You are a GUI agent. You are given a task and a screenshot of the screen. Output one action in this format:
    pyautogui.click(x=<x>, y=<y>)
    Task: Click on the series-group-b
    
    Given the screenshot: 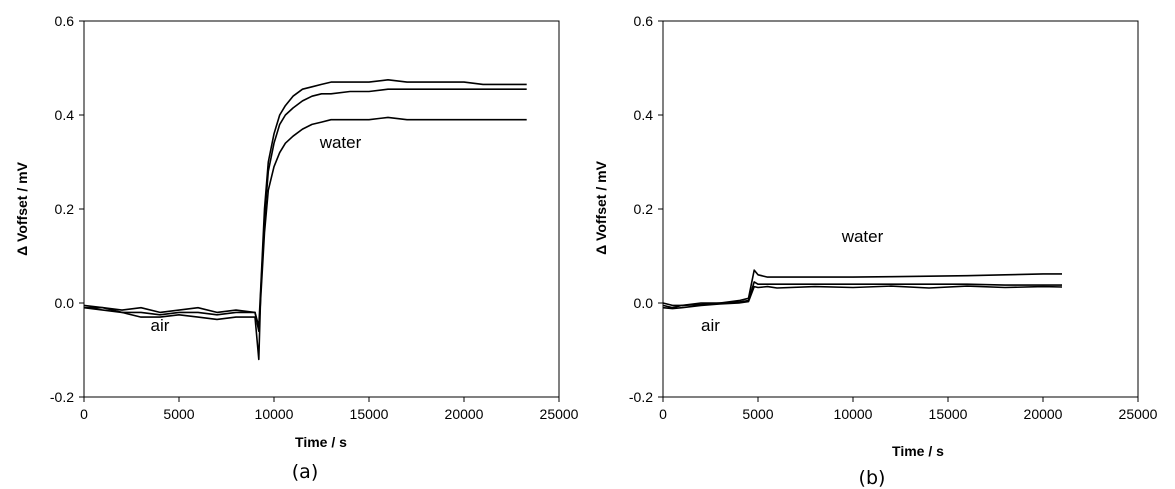 What is the action you would take?
    pyautogui.click(x=862, y=289)
    